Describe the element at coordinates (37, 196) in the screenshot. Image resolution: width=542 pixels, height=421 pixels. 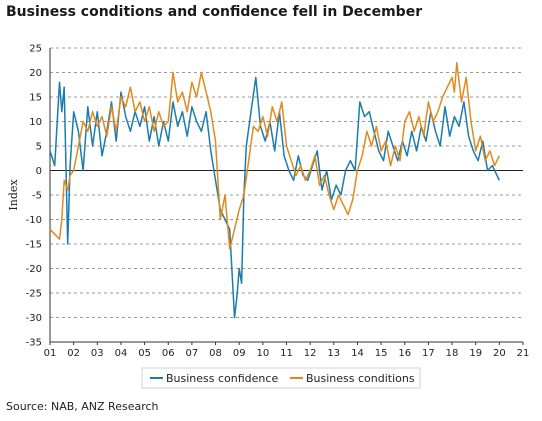
I see `y-tick-label: -5` at that location.